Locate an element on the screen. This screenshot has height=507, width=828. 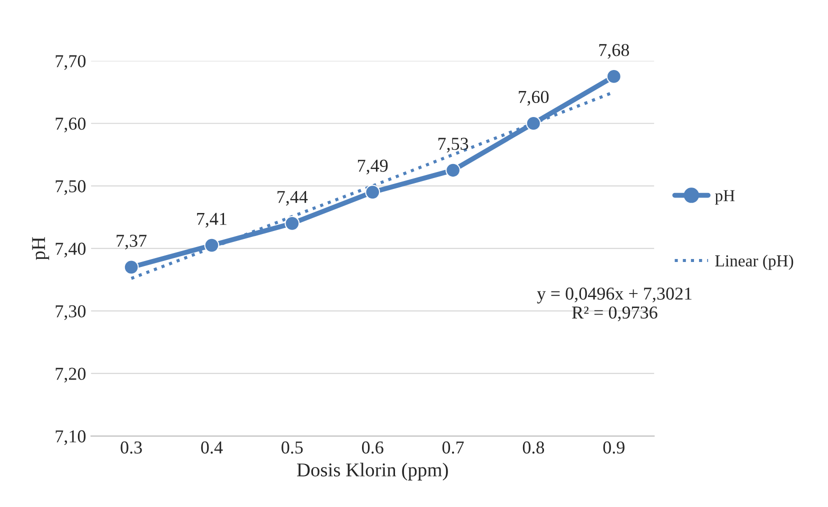
data-label: 7,44 is located at coordinates (293, 198).